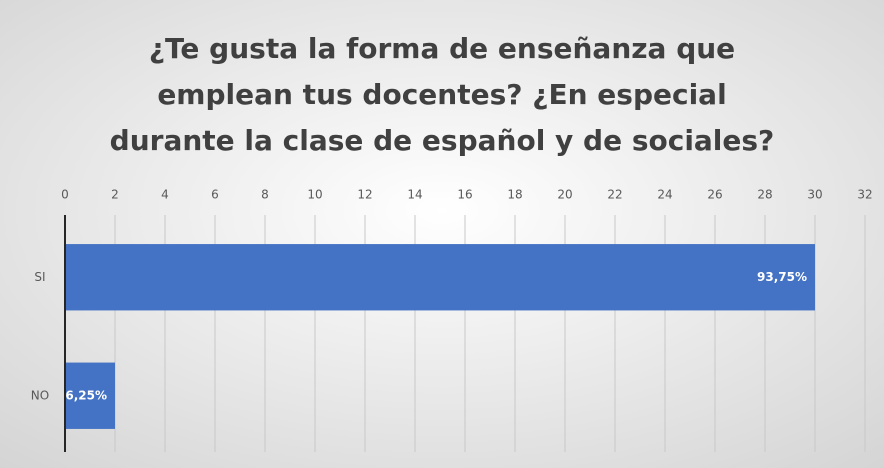 This screenshot has height=468, width=884. Describe the element at coordinates (864, 195) in the screenshot. I see `x-tick-label: 32` at that location.